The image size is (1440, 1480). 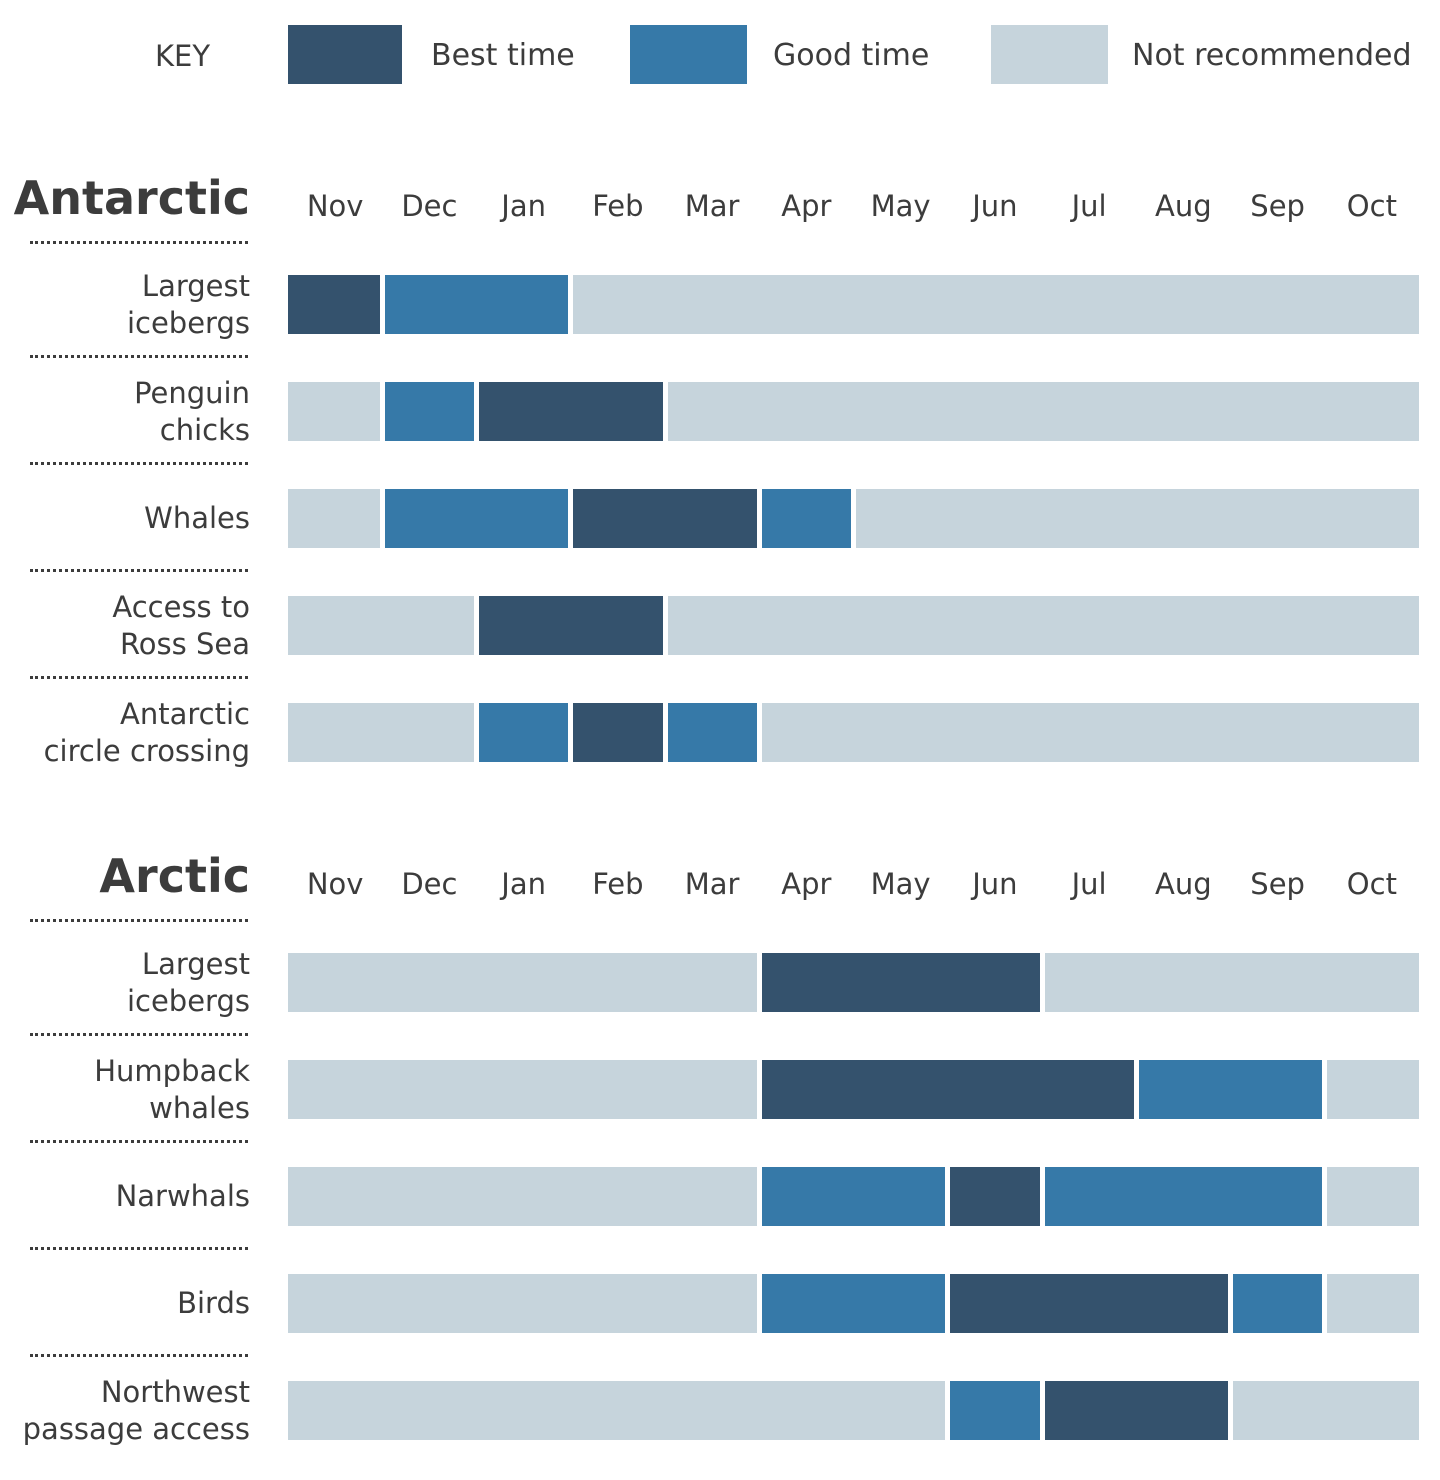 What do you see at coordinates (503, 55) in the screenshot?
I see `legend-label-best: Best time` at bounding box center [503, 55].